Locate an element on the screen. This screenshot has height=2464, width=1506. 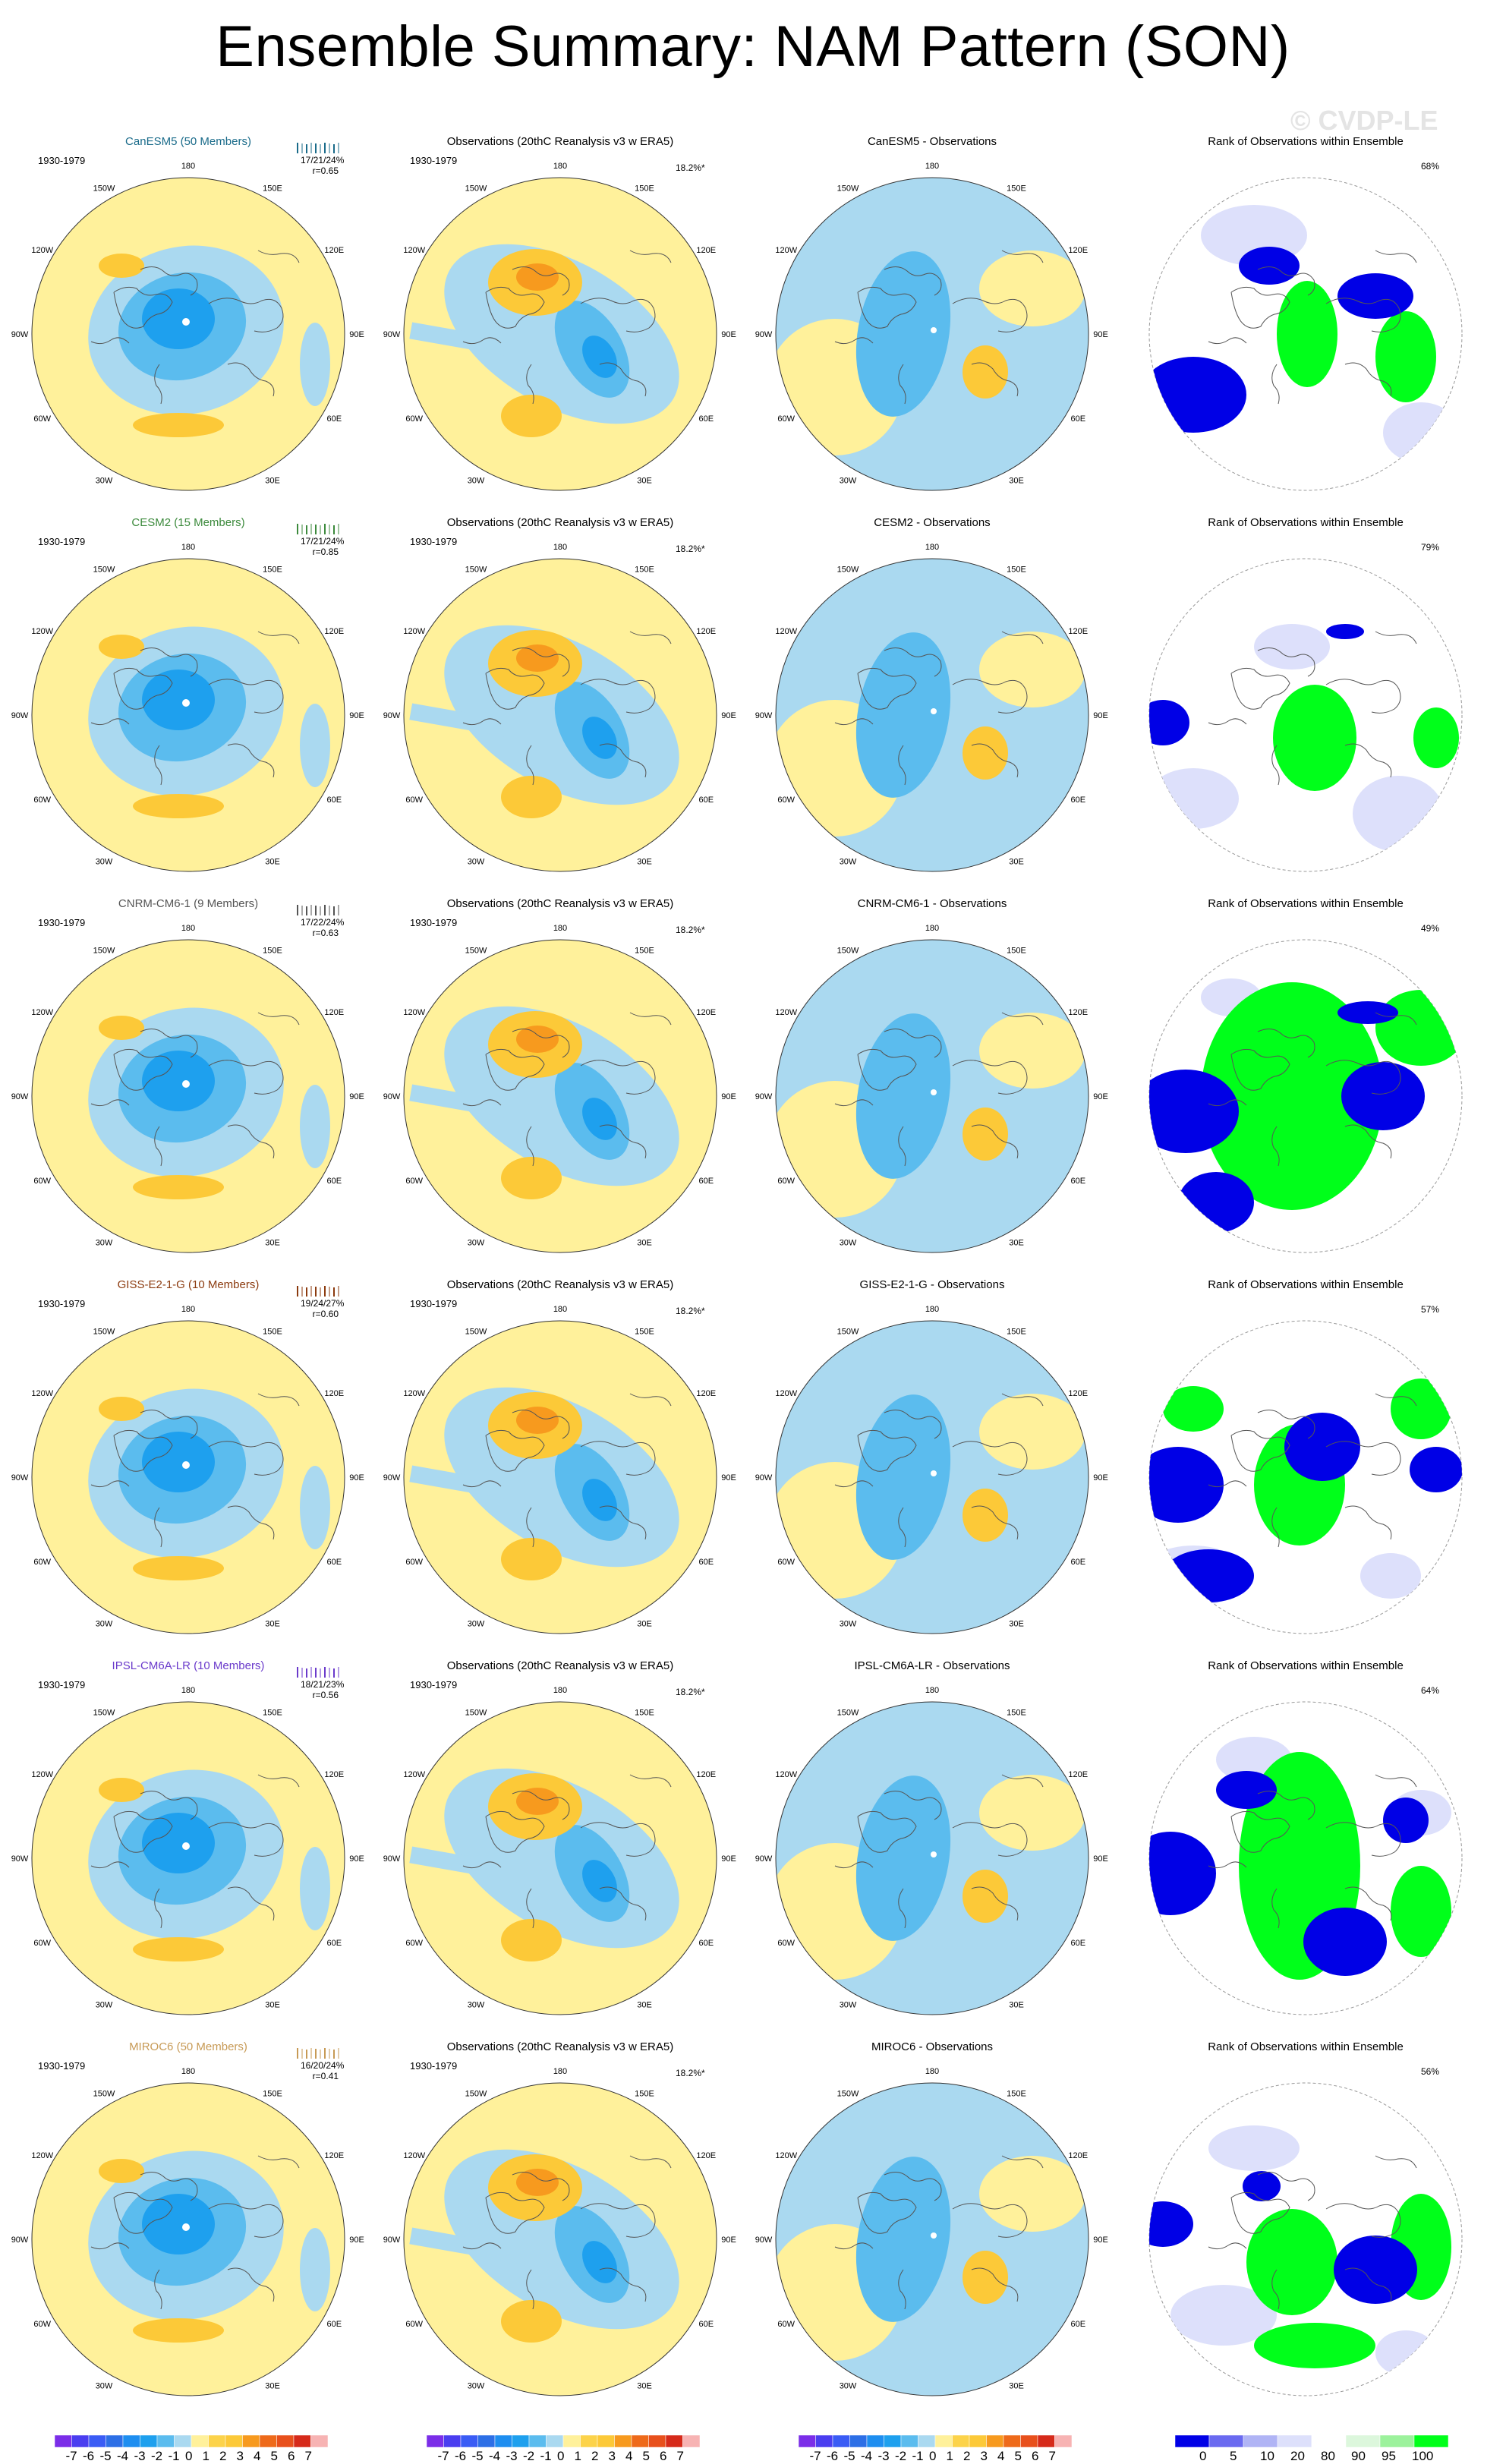
colorbar-tick-label: -3 is located at coordinates (512, 2456).